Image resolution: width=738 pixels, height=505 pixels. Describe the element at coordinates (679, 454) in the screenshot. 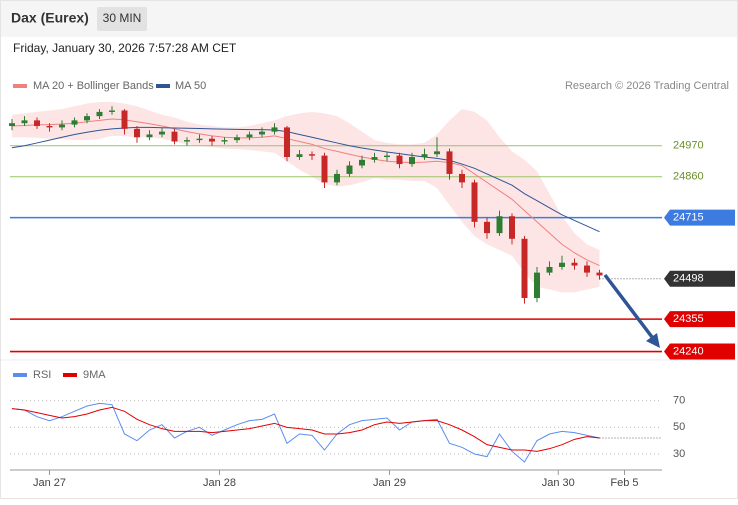

I see `y-tick-label: 30` at that location.